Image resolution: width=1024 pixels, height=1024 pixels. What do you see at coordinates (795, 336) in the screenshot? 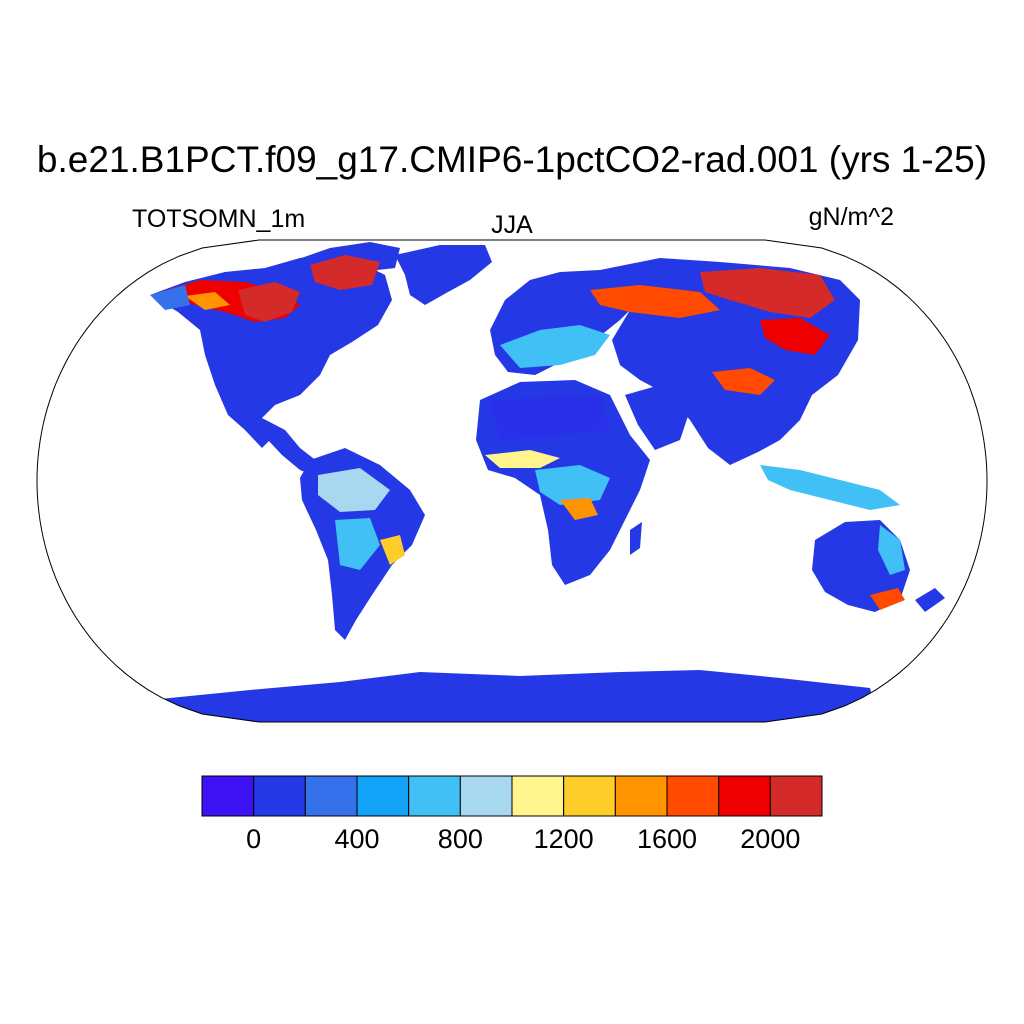
I see `hotspot-siberia-east` at bounding box center [795, 336].